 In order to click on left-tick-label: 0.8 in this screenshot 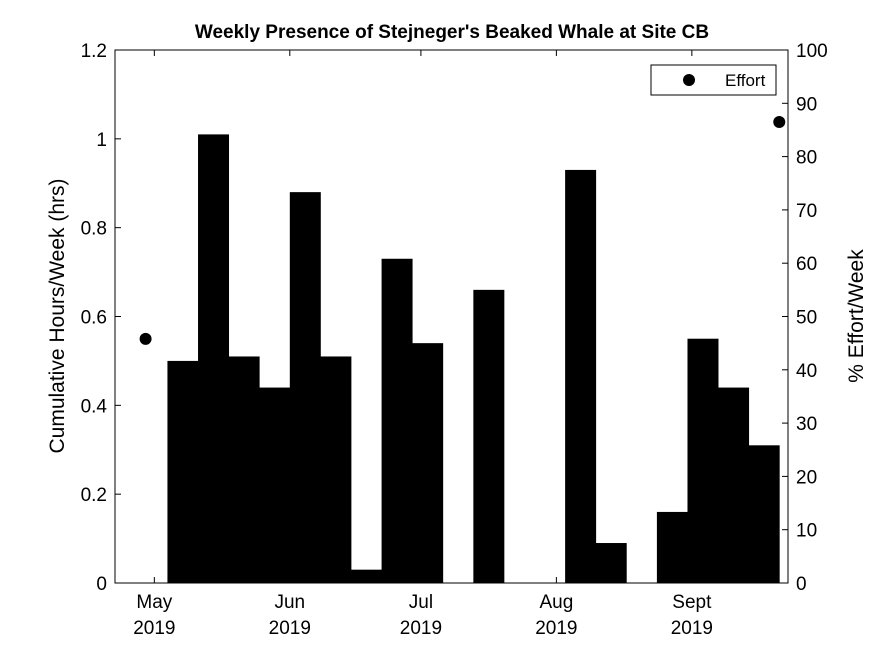, I will do `click(94, 229)`.